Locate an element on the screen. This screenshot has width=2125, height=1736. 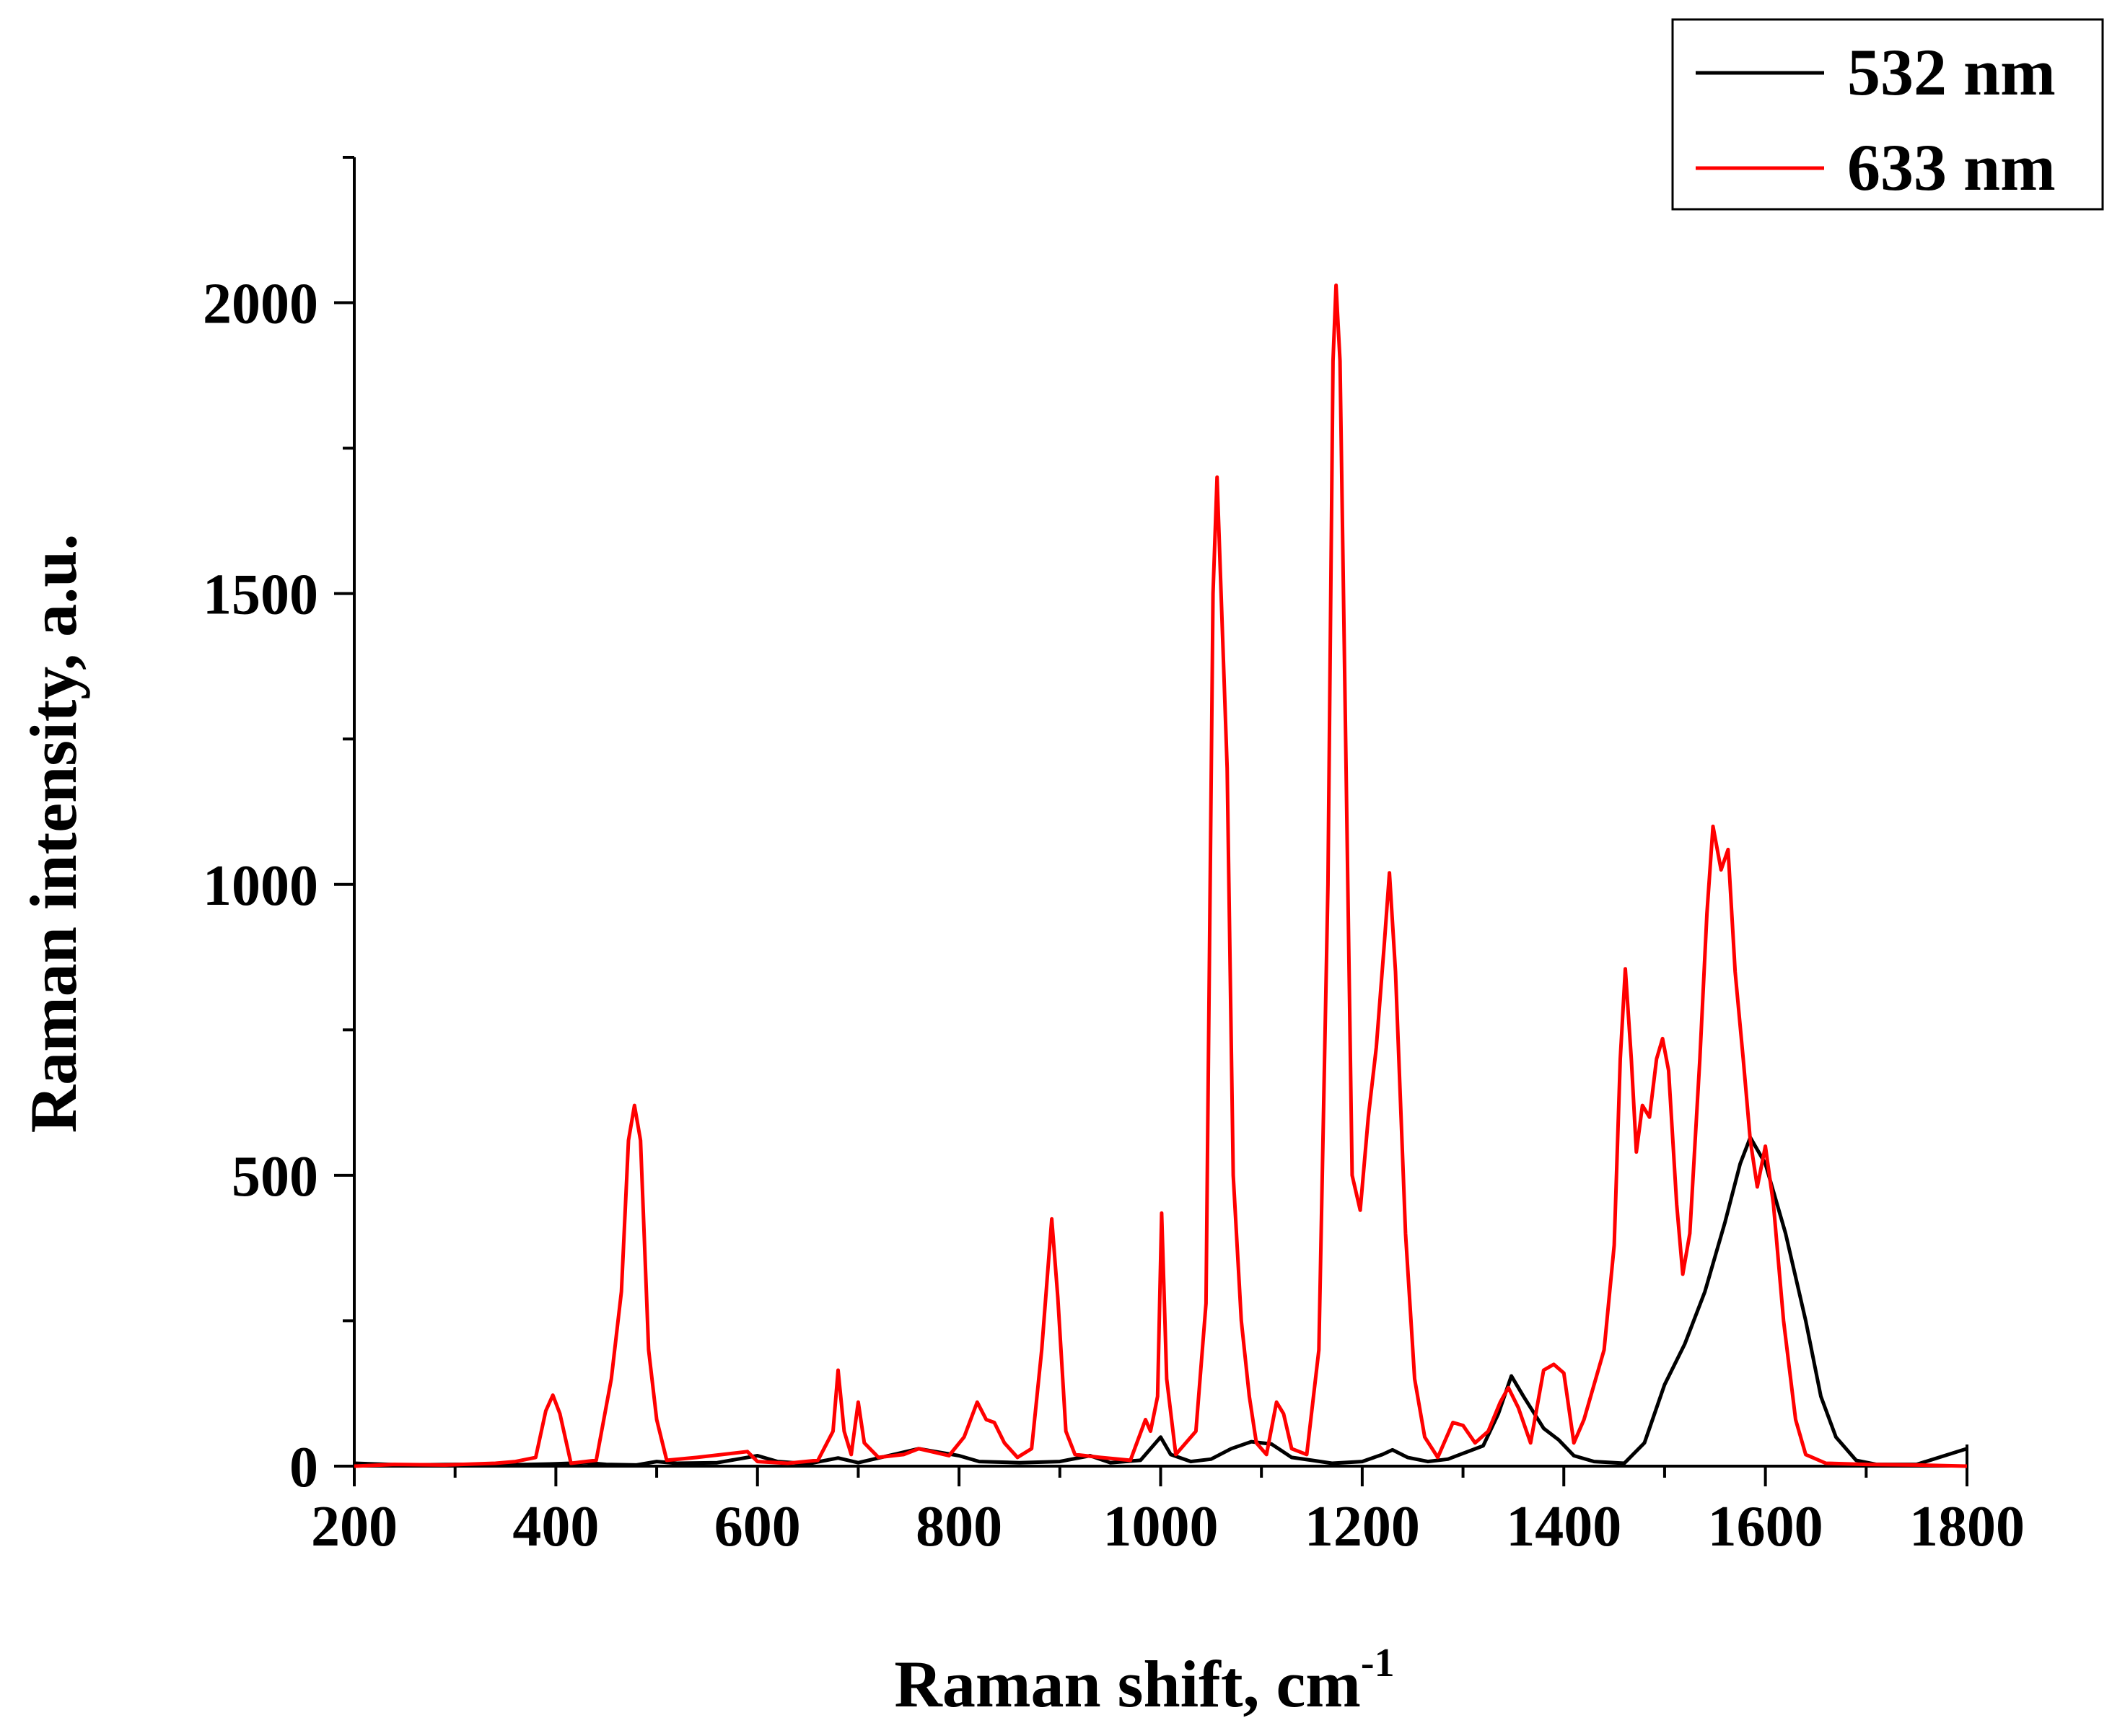
legend: 532 nm 633 nm is located at coordinates (1888, 114).